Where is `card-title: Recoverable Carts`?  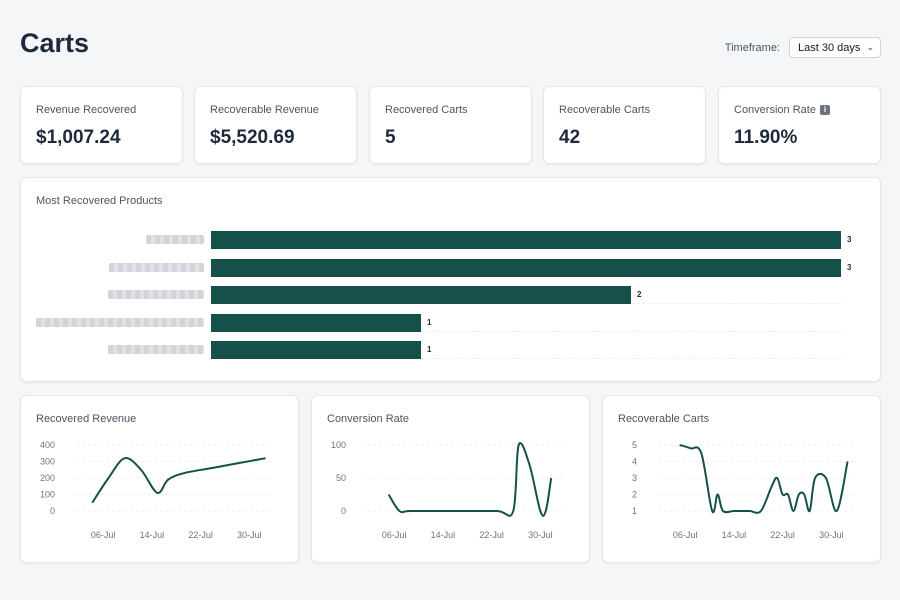
card-title: Recoverable Carts is located at coordinates (664, 419).